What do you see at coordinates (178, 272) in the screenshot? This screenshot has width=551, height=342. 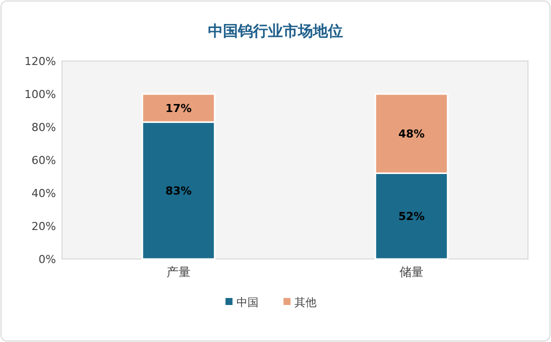 I see `x-tick-label: 产量` at bounding box center [178, 272].